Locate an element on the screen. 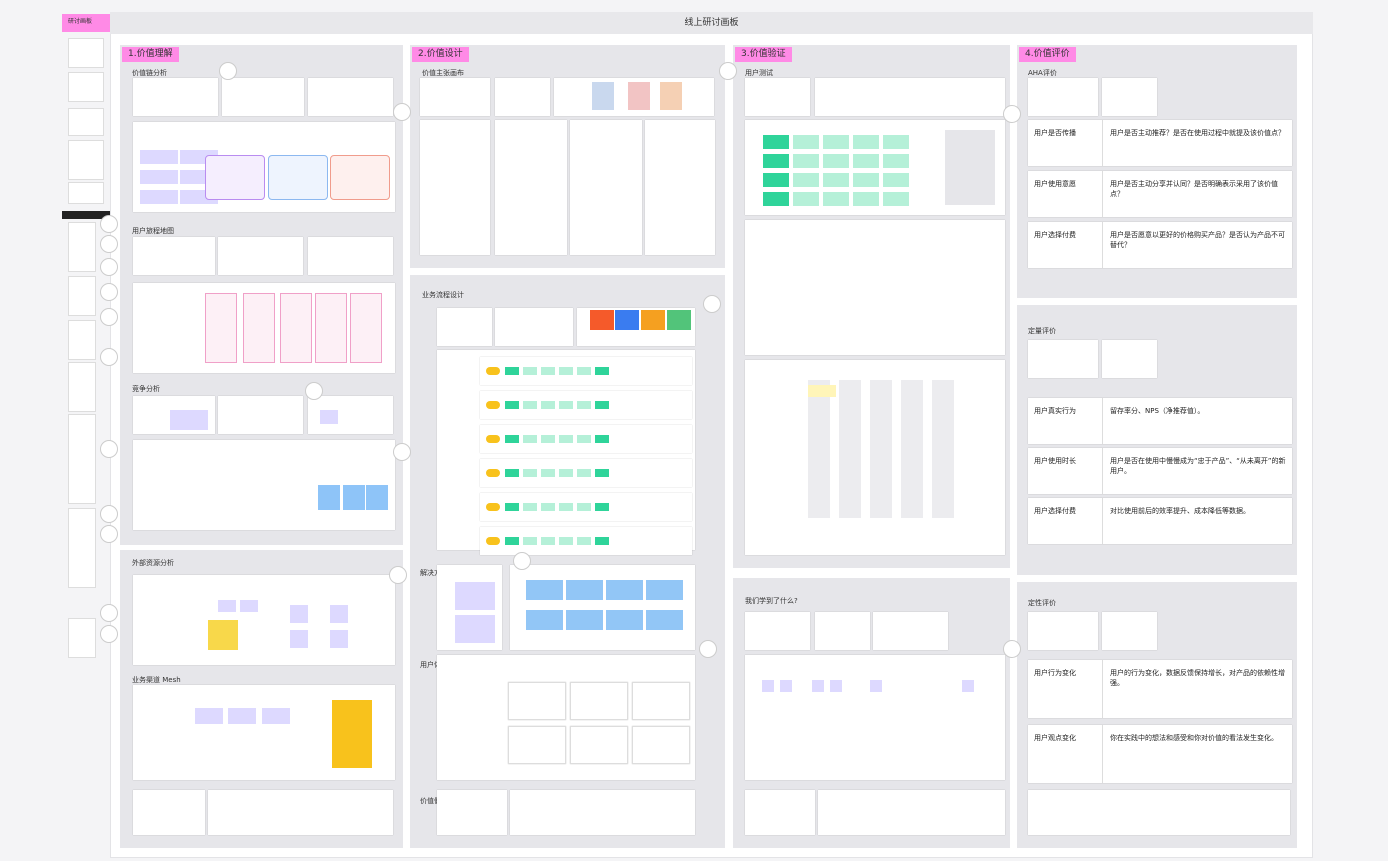  block-title: 外部资源分析 is located at coordinates (153, 563).